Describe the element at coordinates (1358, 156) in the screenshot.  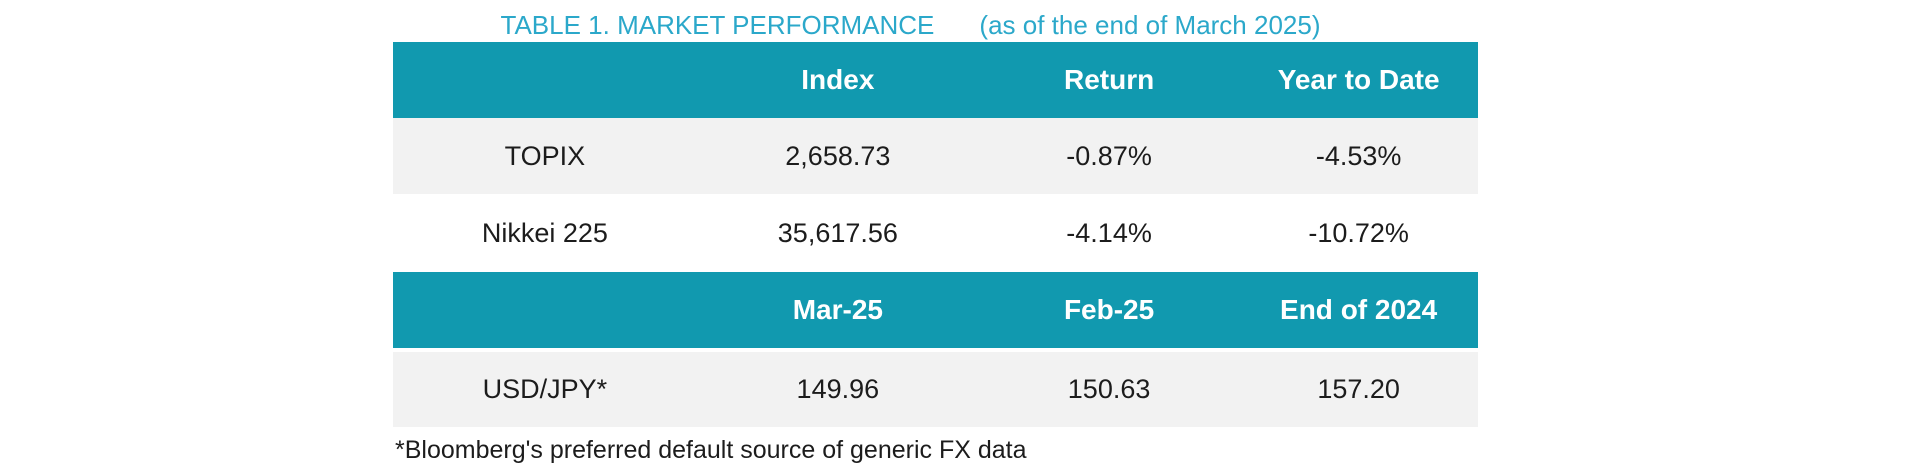
I see `cell-ytd-value: -4.53%` at that location.